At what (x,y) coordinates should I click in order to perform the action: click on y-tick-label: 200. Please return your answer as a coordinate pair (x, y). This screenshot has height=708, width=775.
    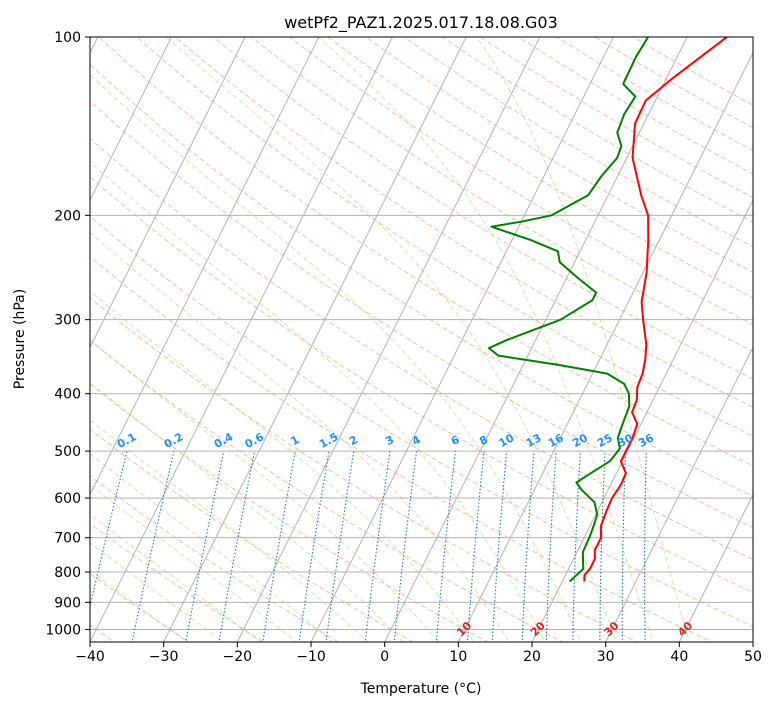
    Looking at the image, I should click on (67, 216).